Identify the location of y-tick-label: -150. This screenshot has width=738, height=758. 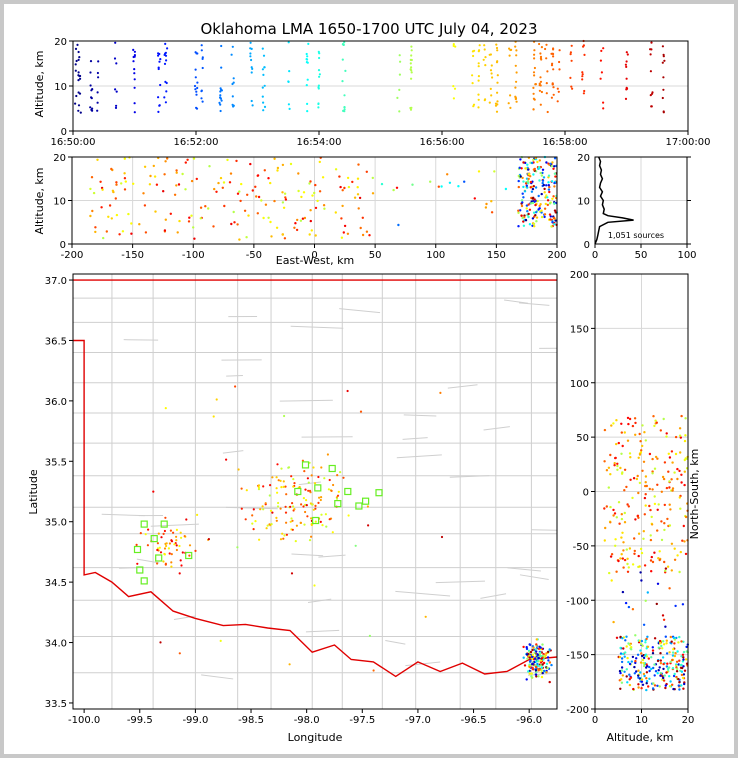
(577, 656).